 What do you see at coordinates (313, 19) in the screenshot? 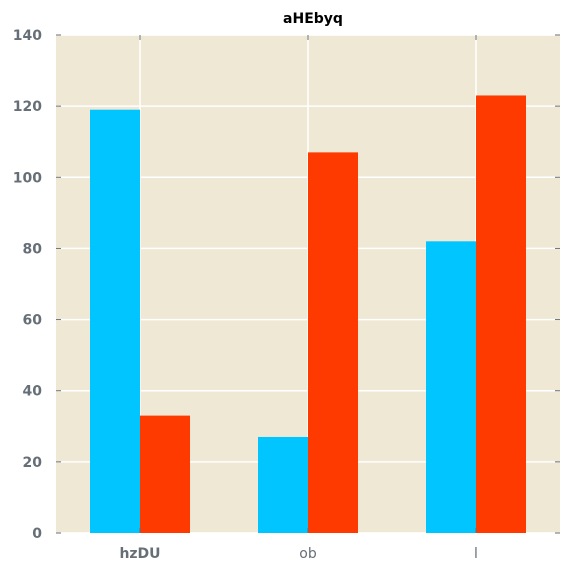
I see `chart-title: aHEbyq` at bounding box center [313, 19].